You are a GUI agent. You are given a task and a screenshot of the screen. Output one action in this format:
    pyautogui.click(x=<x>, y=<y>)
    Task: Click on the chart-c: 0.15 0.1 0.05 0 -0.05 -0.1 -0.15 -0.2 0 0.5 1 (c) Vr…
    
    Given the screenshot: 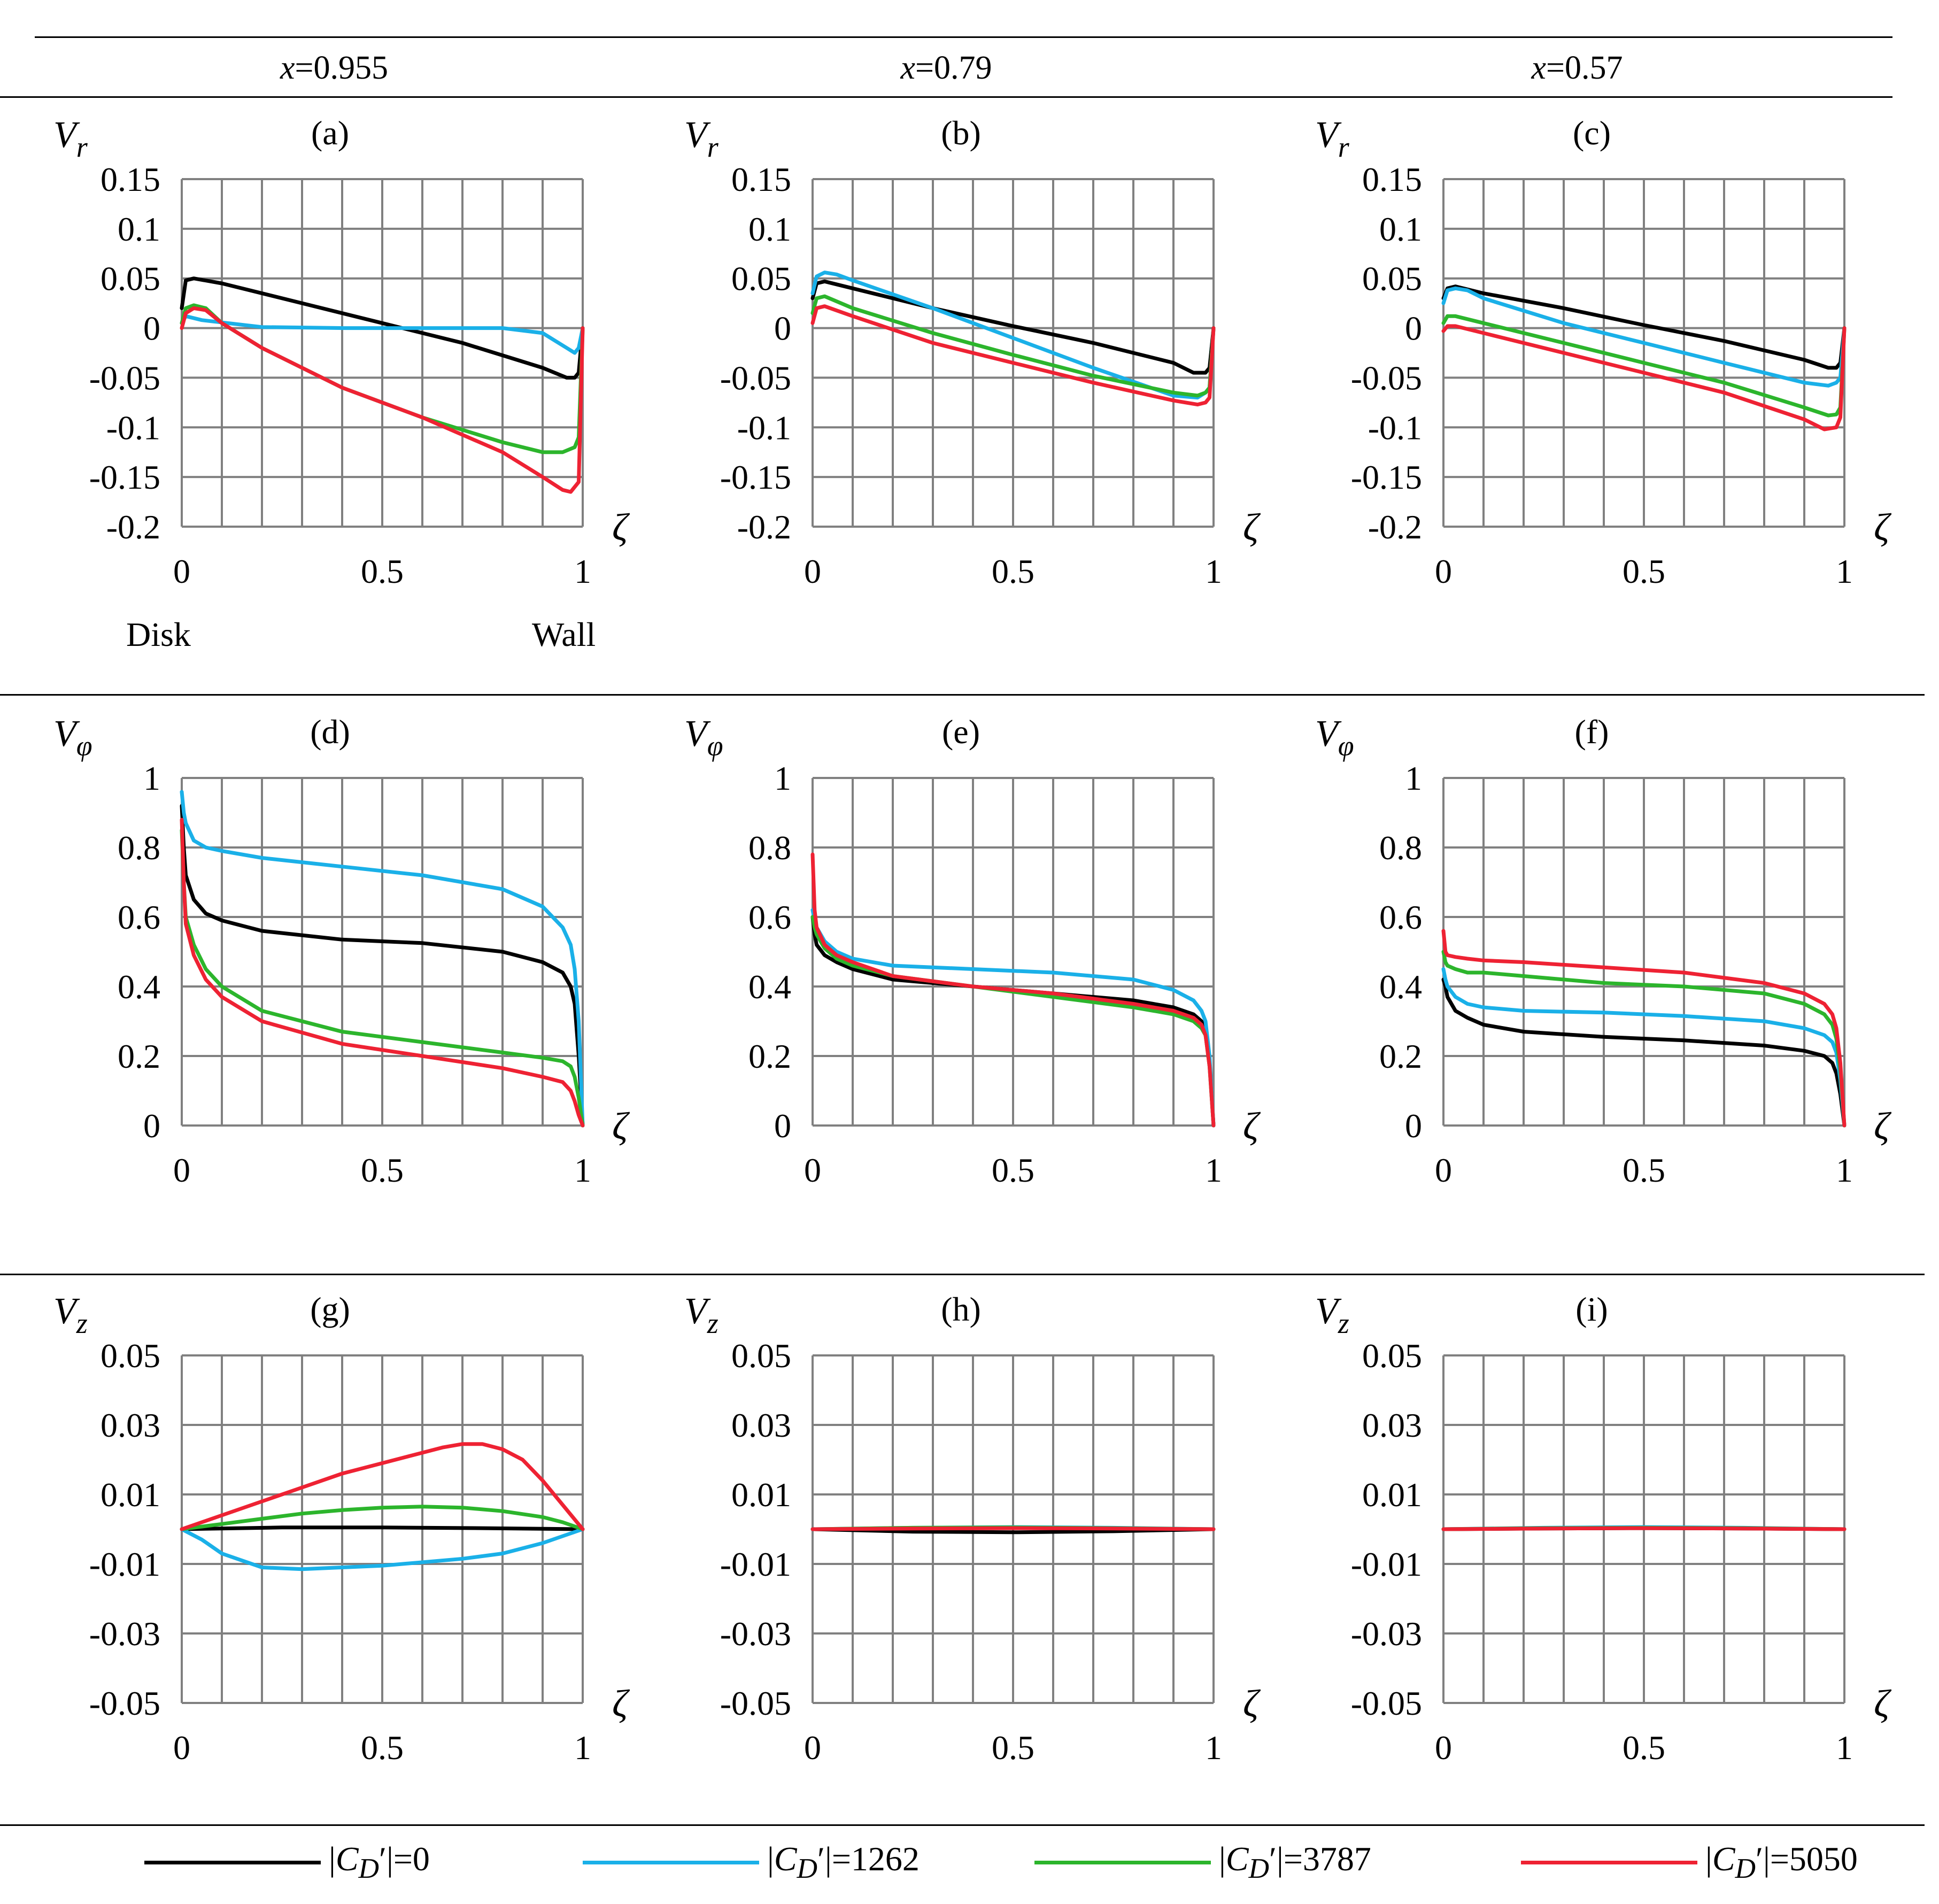 What is the action you would take?
    pyautogui.click(x=1604, y=352)
    